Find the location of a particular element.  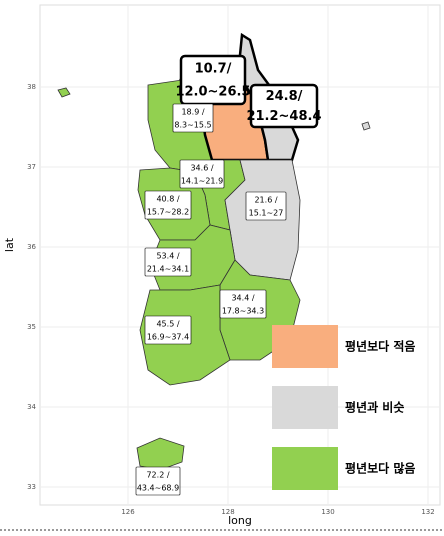

legend-label: 평년과 비슷 is located at coordinates (374, 407).